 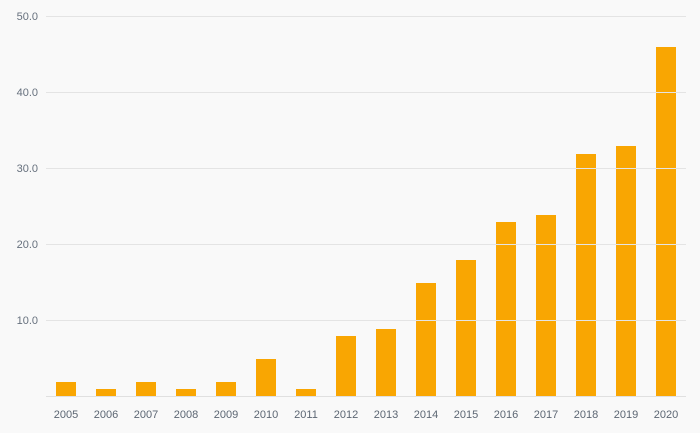 What do you see at coordinates (546, 415) in the screenshot?
I see `x-axis-tick-label: 2017` at bounding box center [546, 415].